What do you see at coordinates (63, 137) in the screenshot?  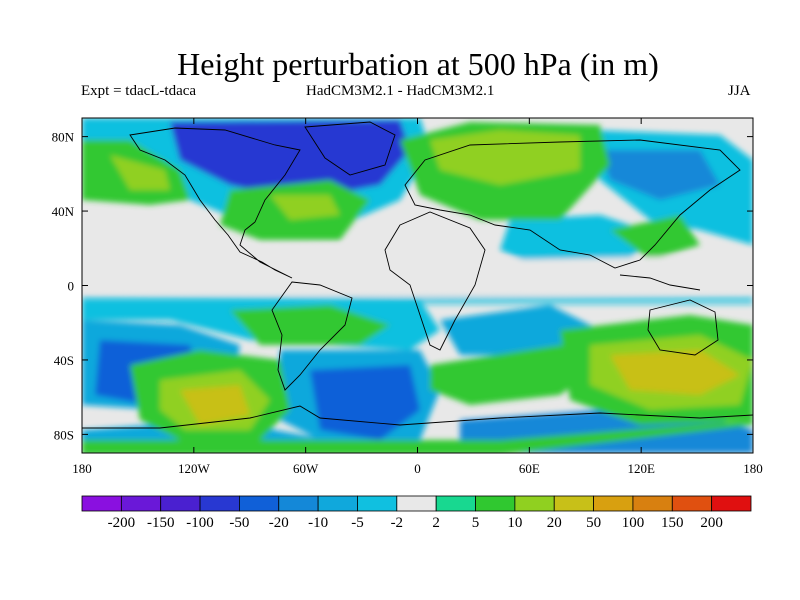 I see `y-tick-label: 80N` at bounding box center [63, 137].